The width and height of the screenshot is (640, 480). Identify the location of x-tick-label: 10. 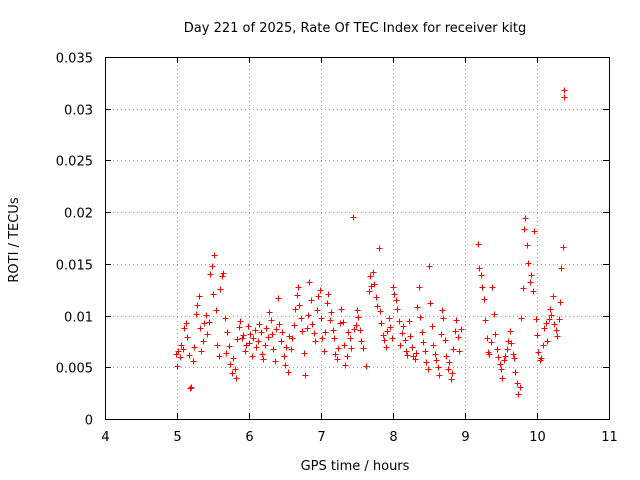
(537, 437).